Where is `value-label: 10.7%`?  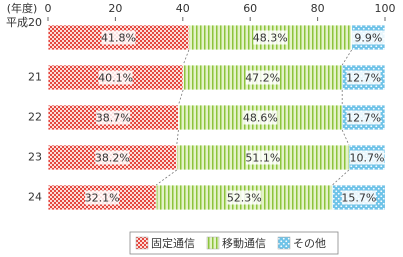 value-label: 10.7% is located at coordinates (366, 158).